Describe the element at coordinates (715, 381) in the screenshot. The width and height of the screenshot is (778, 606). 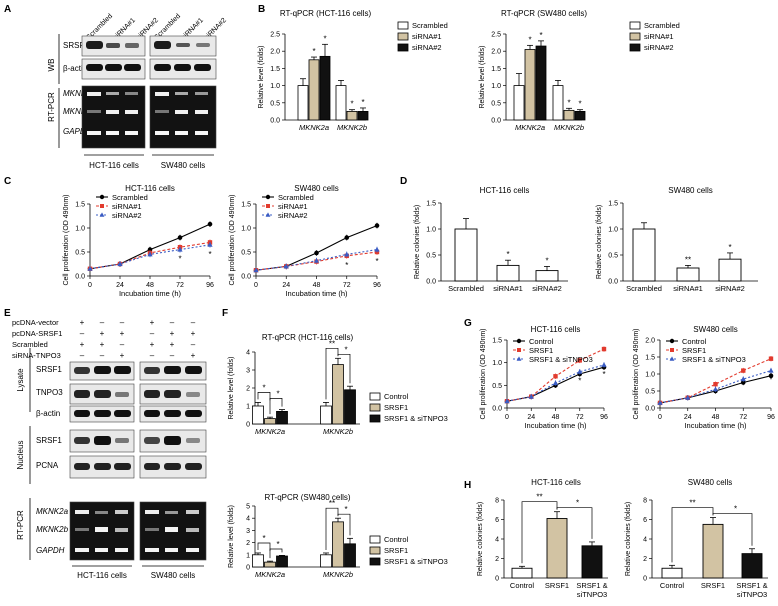
I see `series-line` at that location.